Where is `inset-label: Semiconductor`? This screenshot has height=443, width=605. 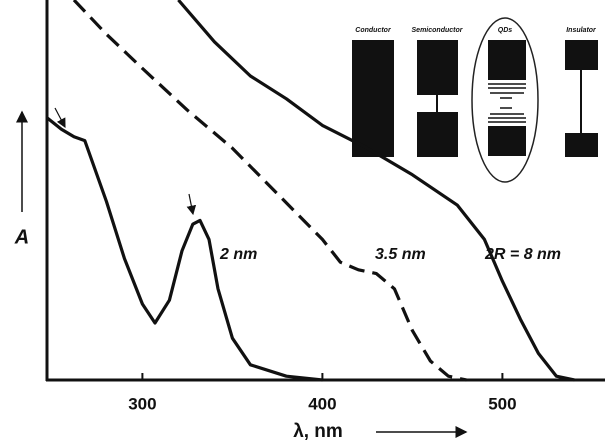
inset-label: Semiconductor is located at coordinates (438, 30).